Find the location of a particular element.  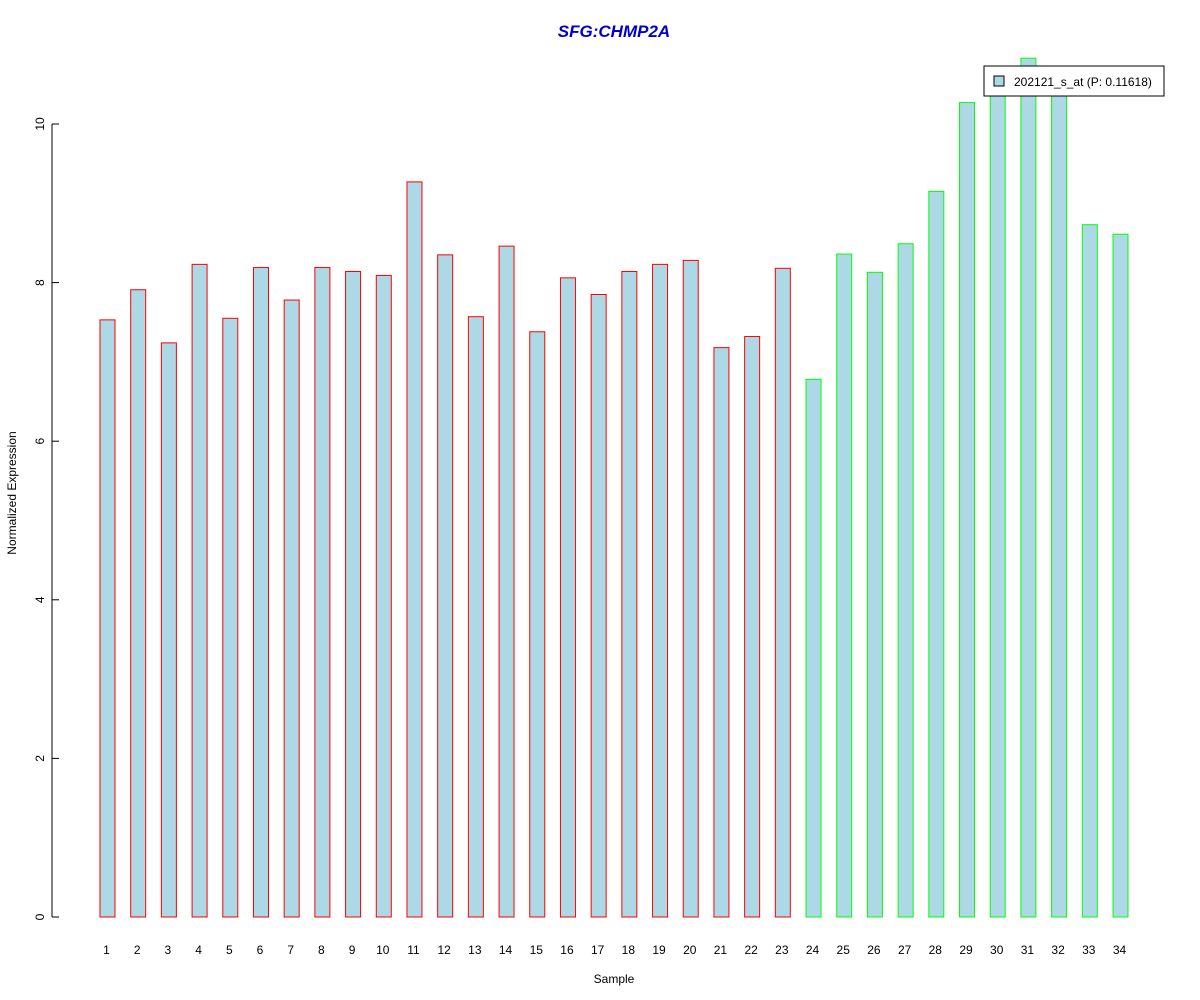

x-tick-label: 30 is located at coordinates (997, 950).